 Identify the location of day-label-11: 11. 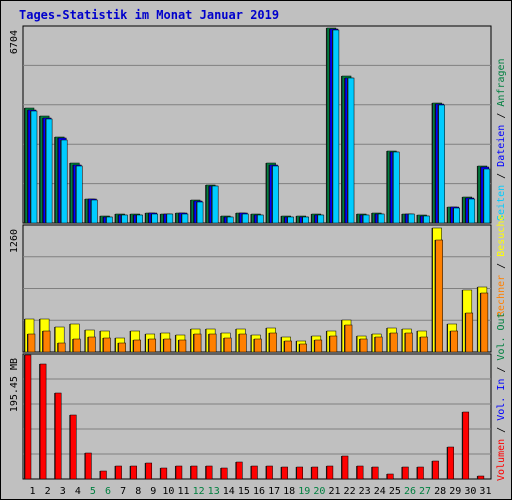
(183, 491).